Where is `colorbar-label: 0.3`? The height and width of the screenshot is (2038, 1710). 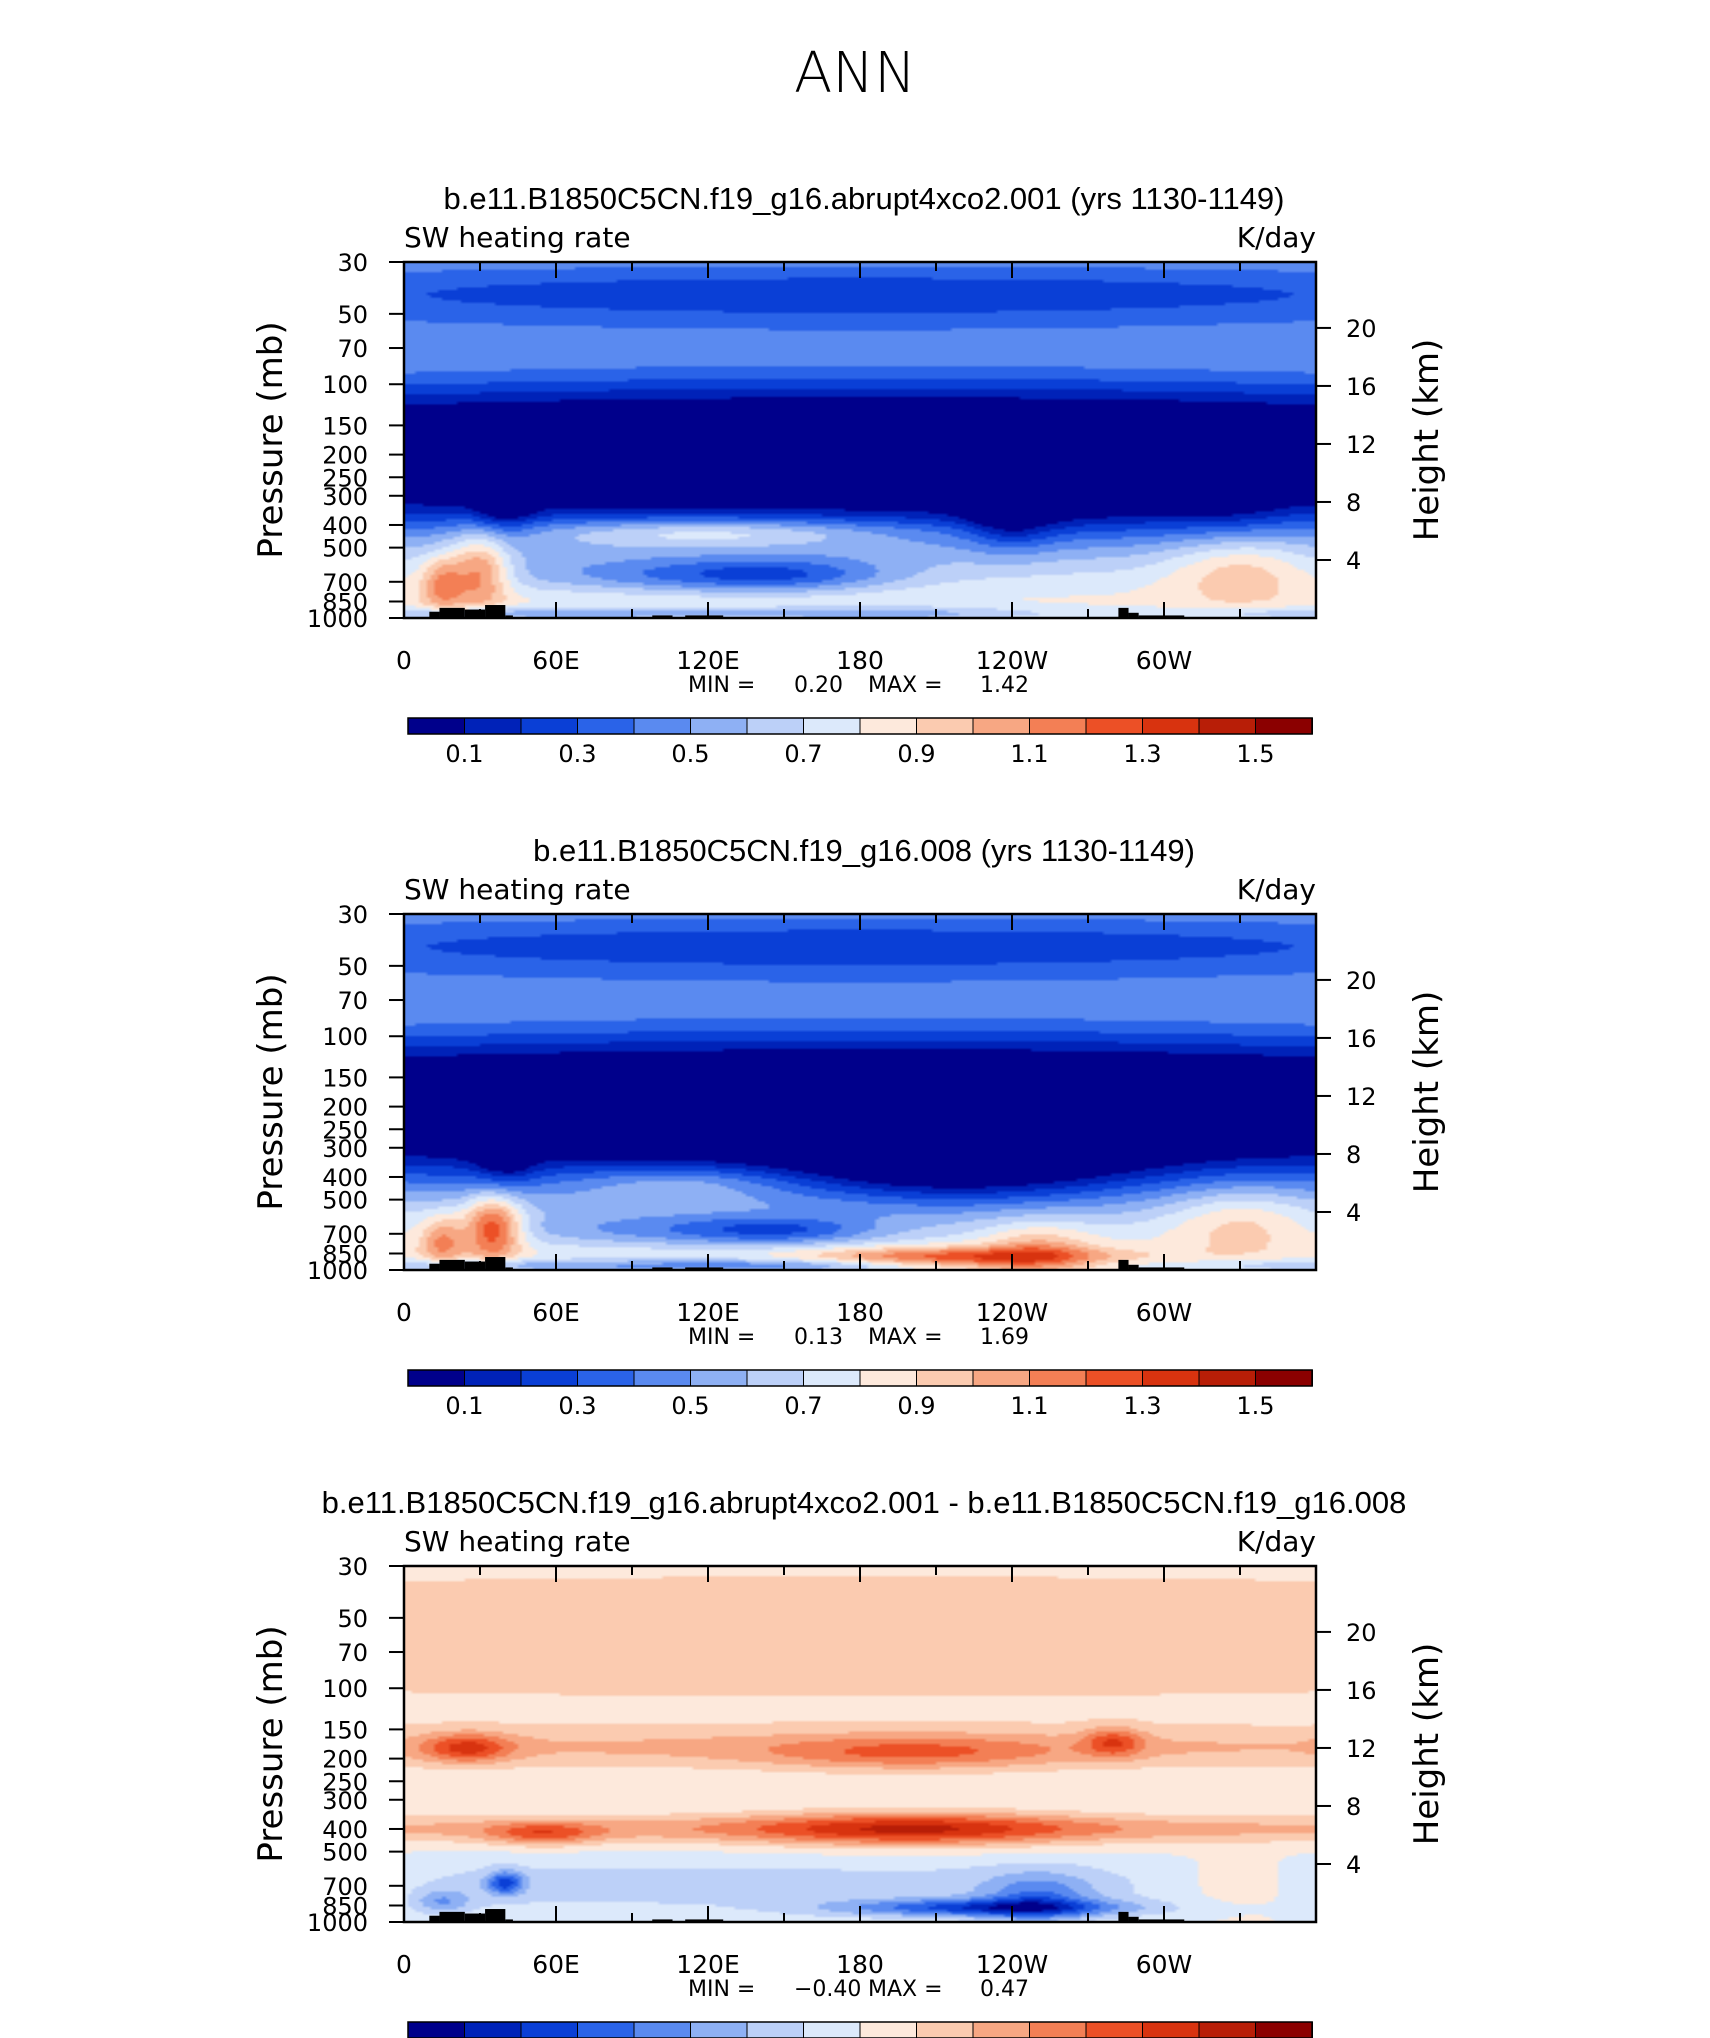
colorbar-label: 0.3 is located at coordinates (577, 1406).